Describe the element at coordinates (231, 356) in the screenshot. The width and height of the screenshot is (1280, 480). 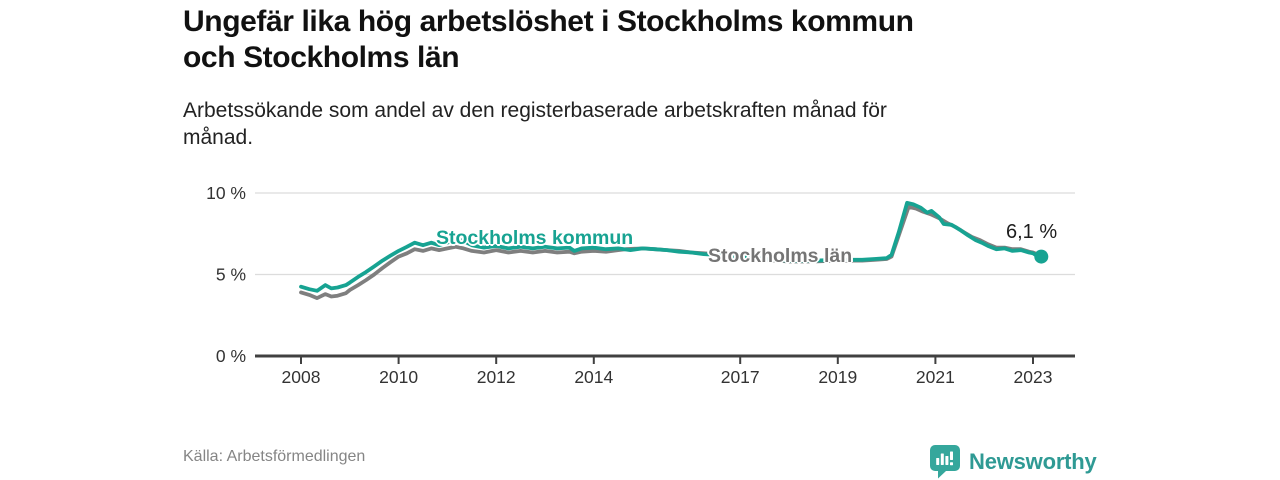
I see `y-tick-label: 0 %` at that location.